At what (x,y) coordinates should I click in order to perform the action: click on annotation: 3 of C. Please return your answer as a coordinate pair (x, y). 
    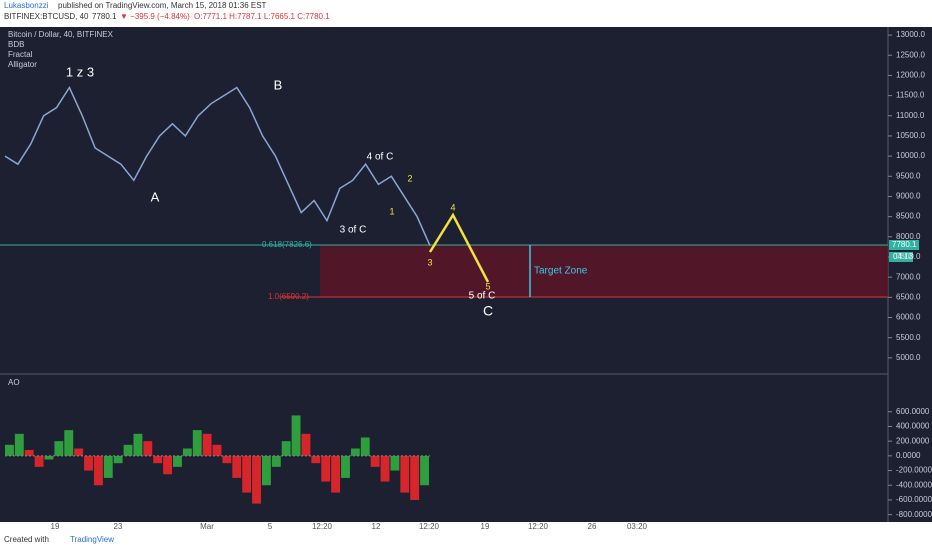
    Looking at the image, I should click on (353, 230).